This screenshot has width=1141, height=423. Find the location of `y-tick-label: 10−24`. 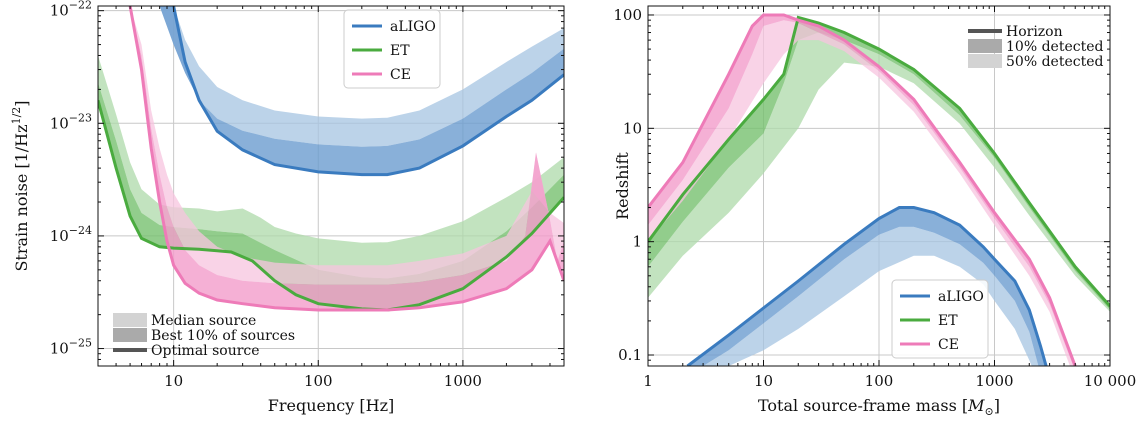

y-tick-label: 10−24 is located at coordinates (71, 234).